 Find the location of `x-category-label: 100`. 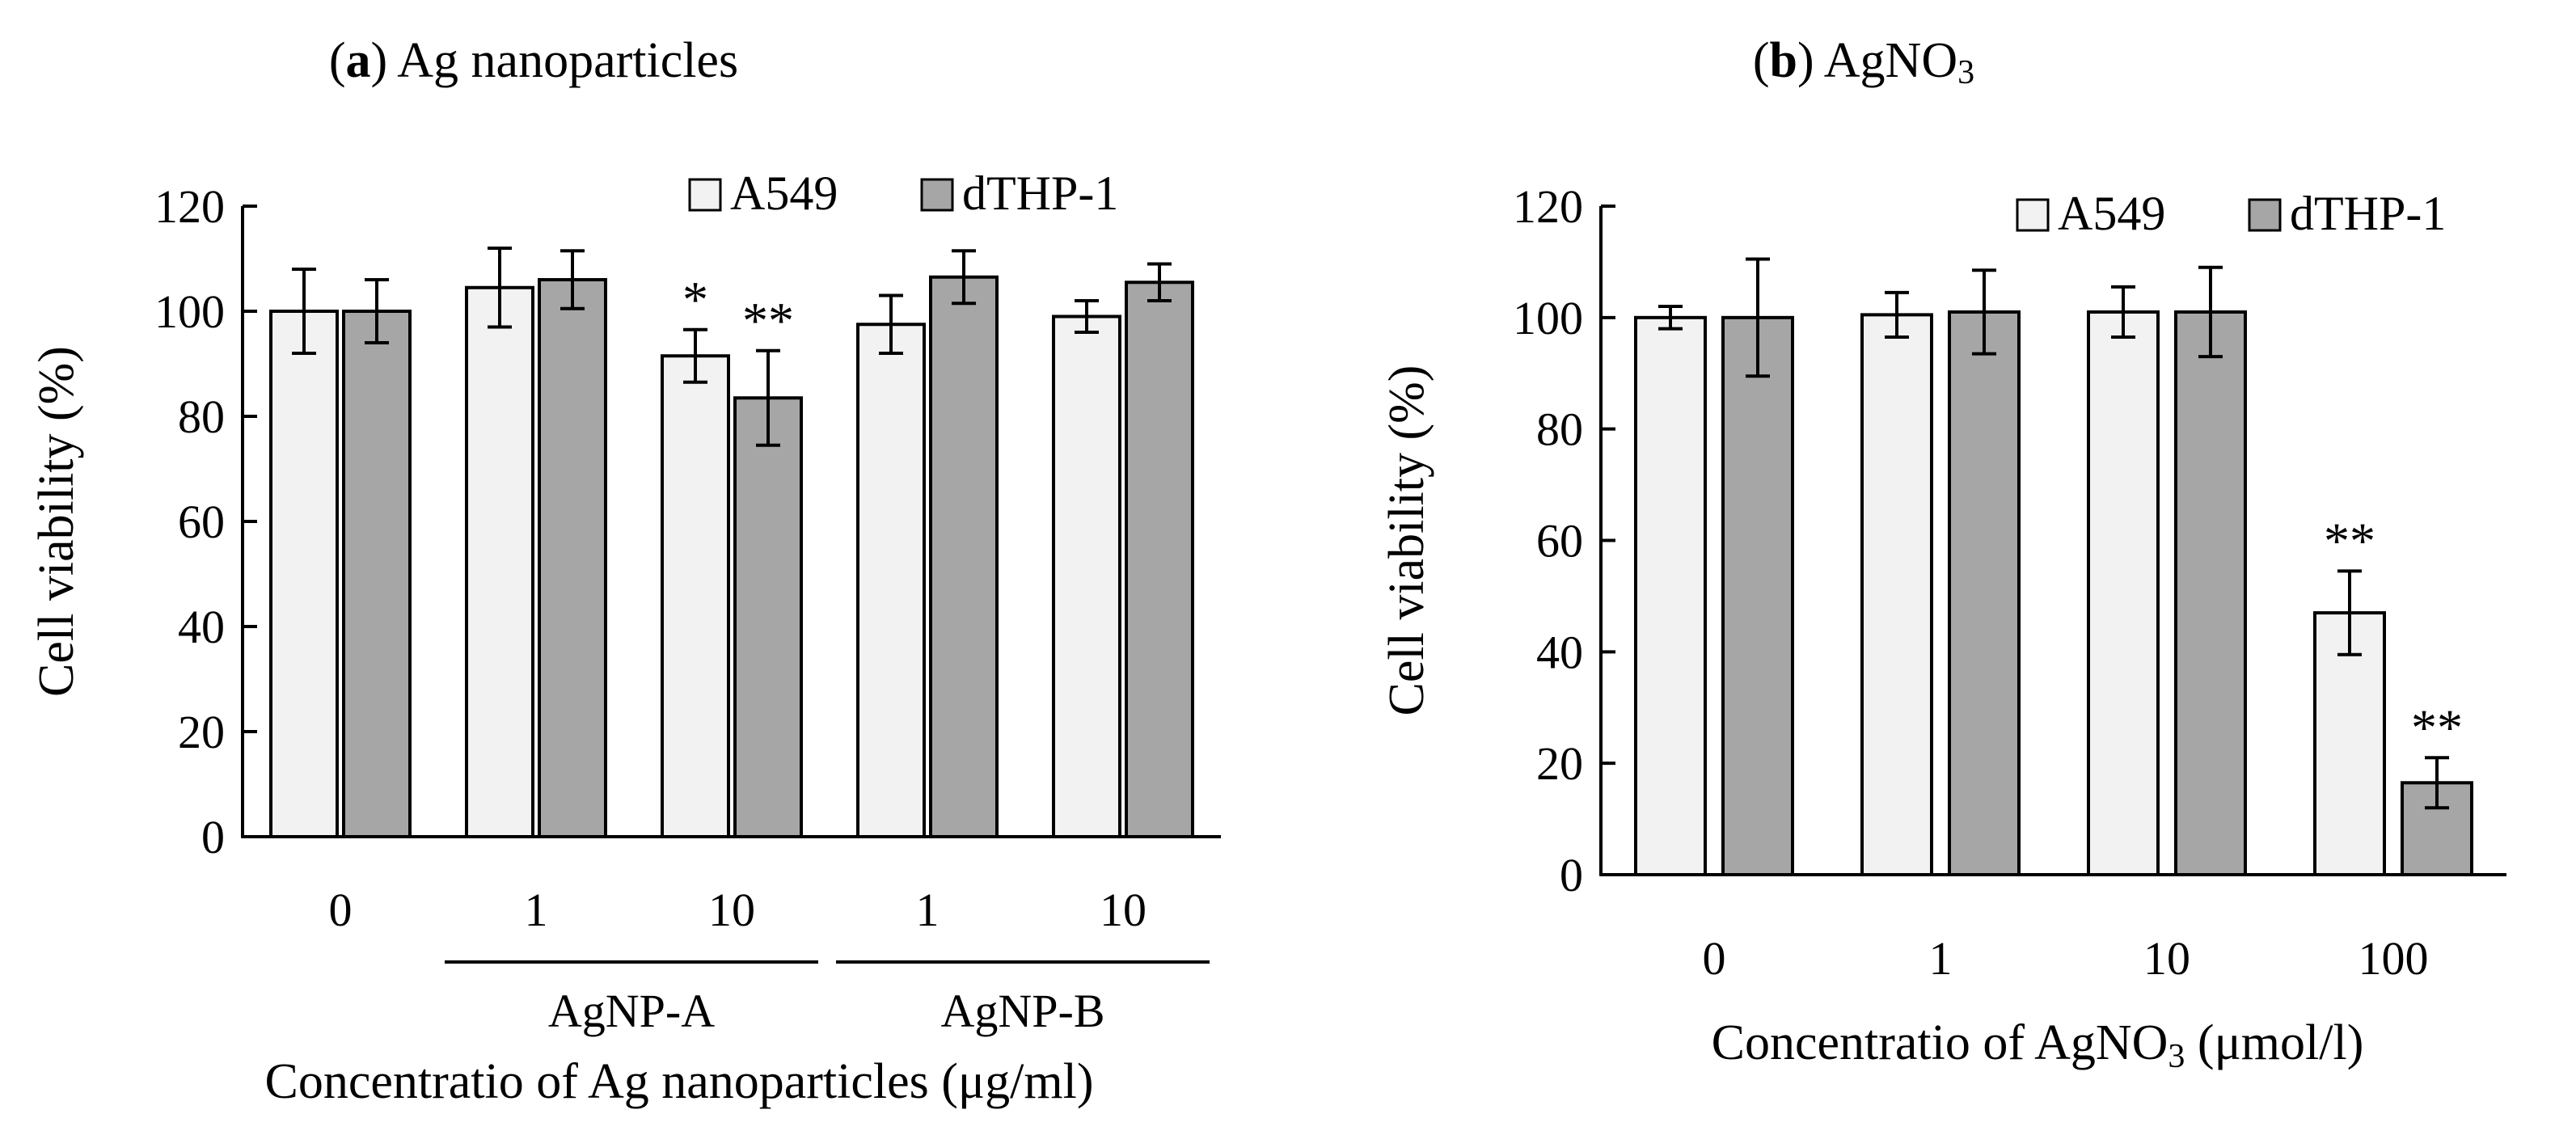

x-category-label: 100 is located at coordinates (2394, 958).